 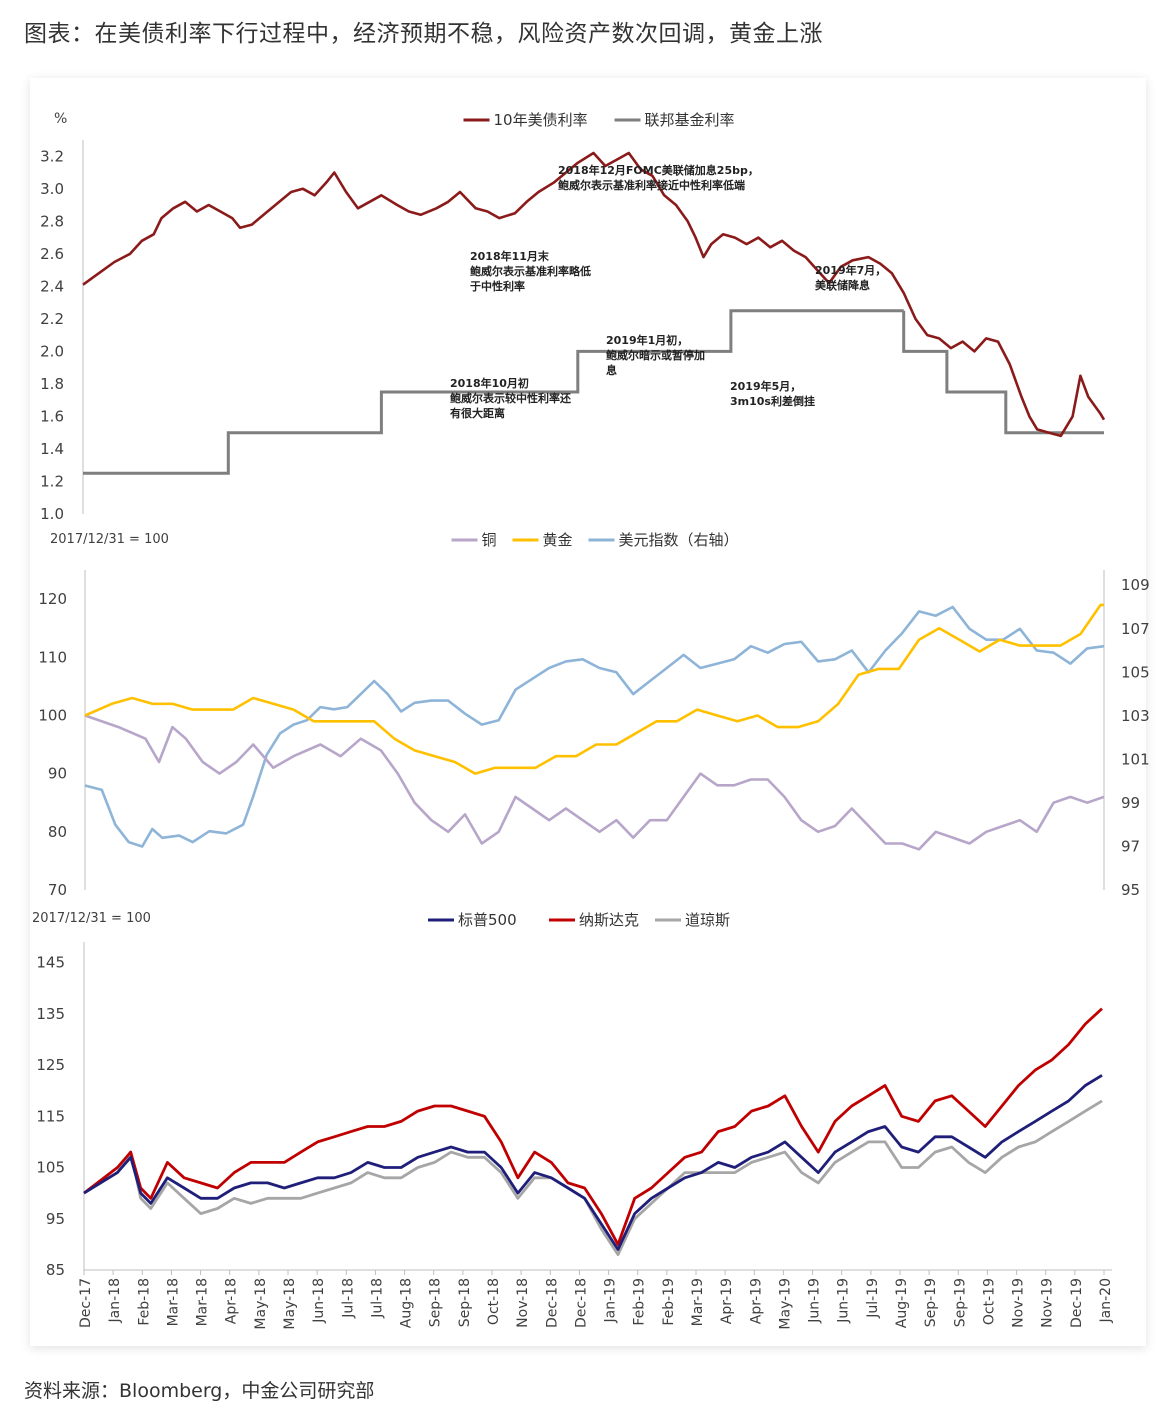 I want to click on y-tick-label: 110, so click(x=52, y=657).